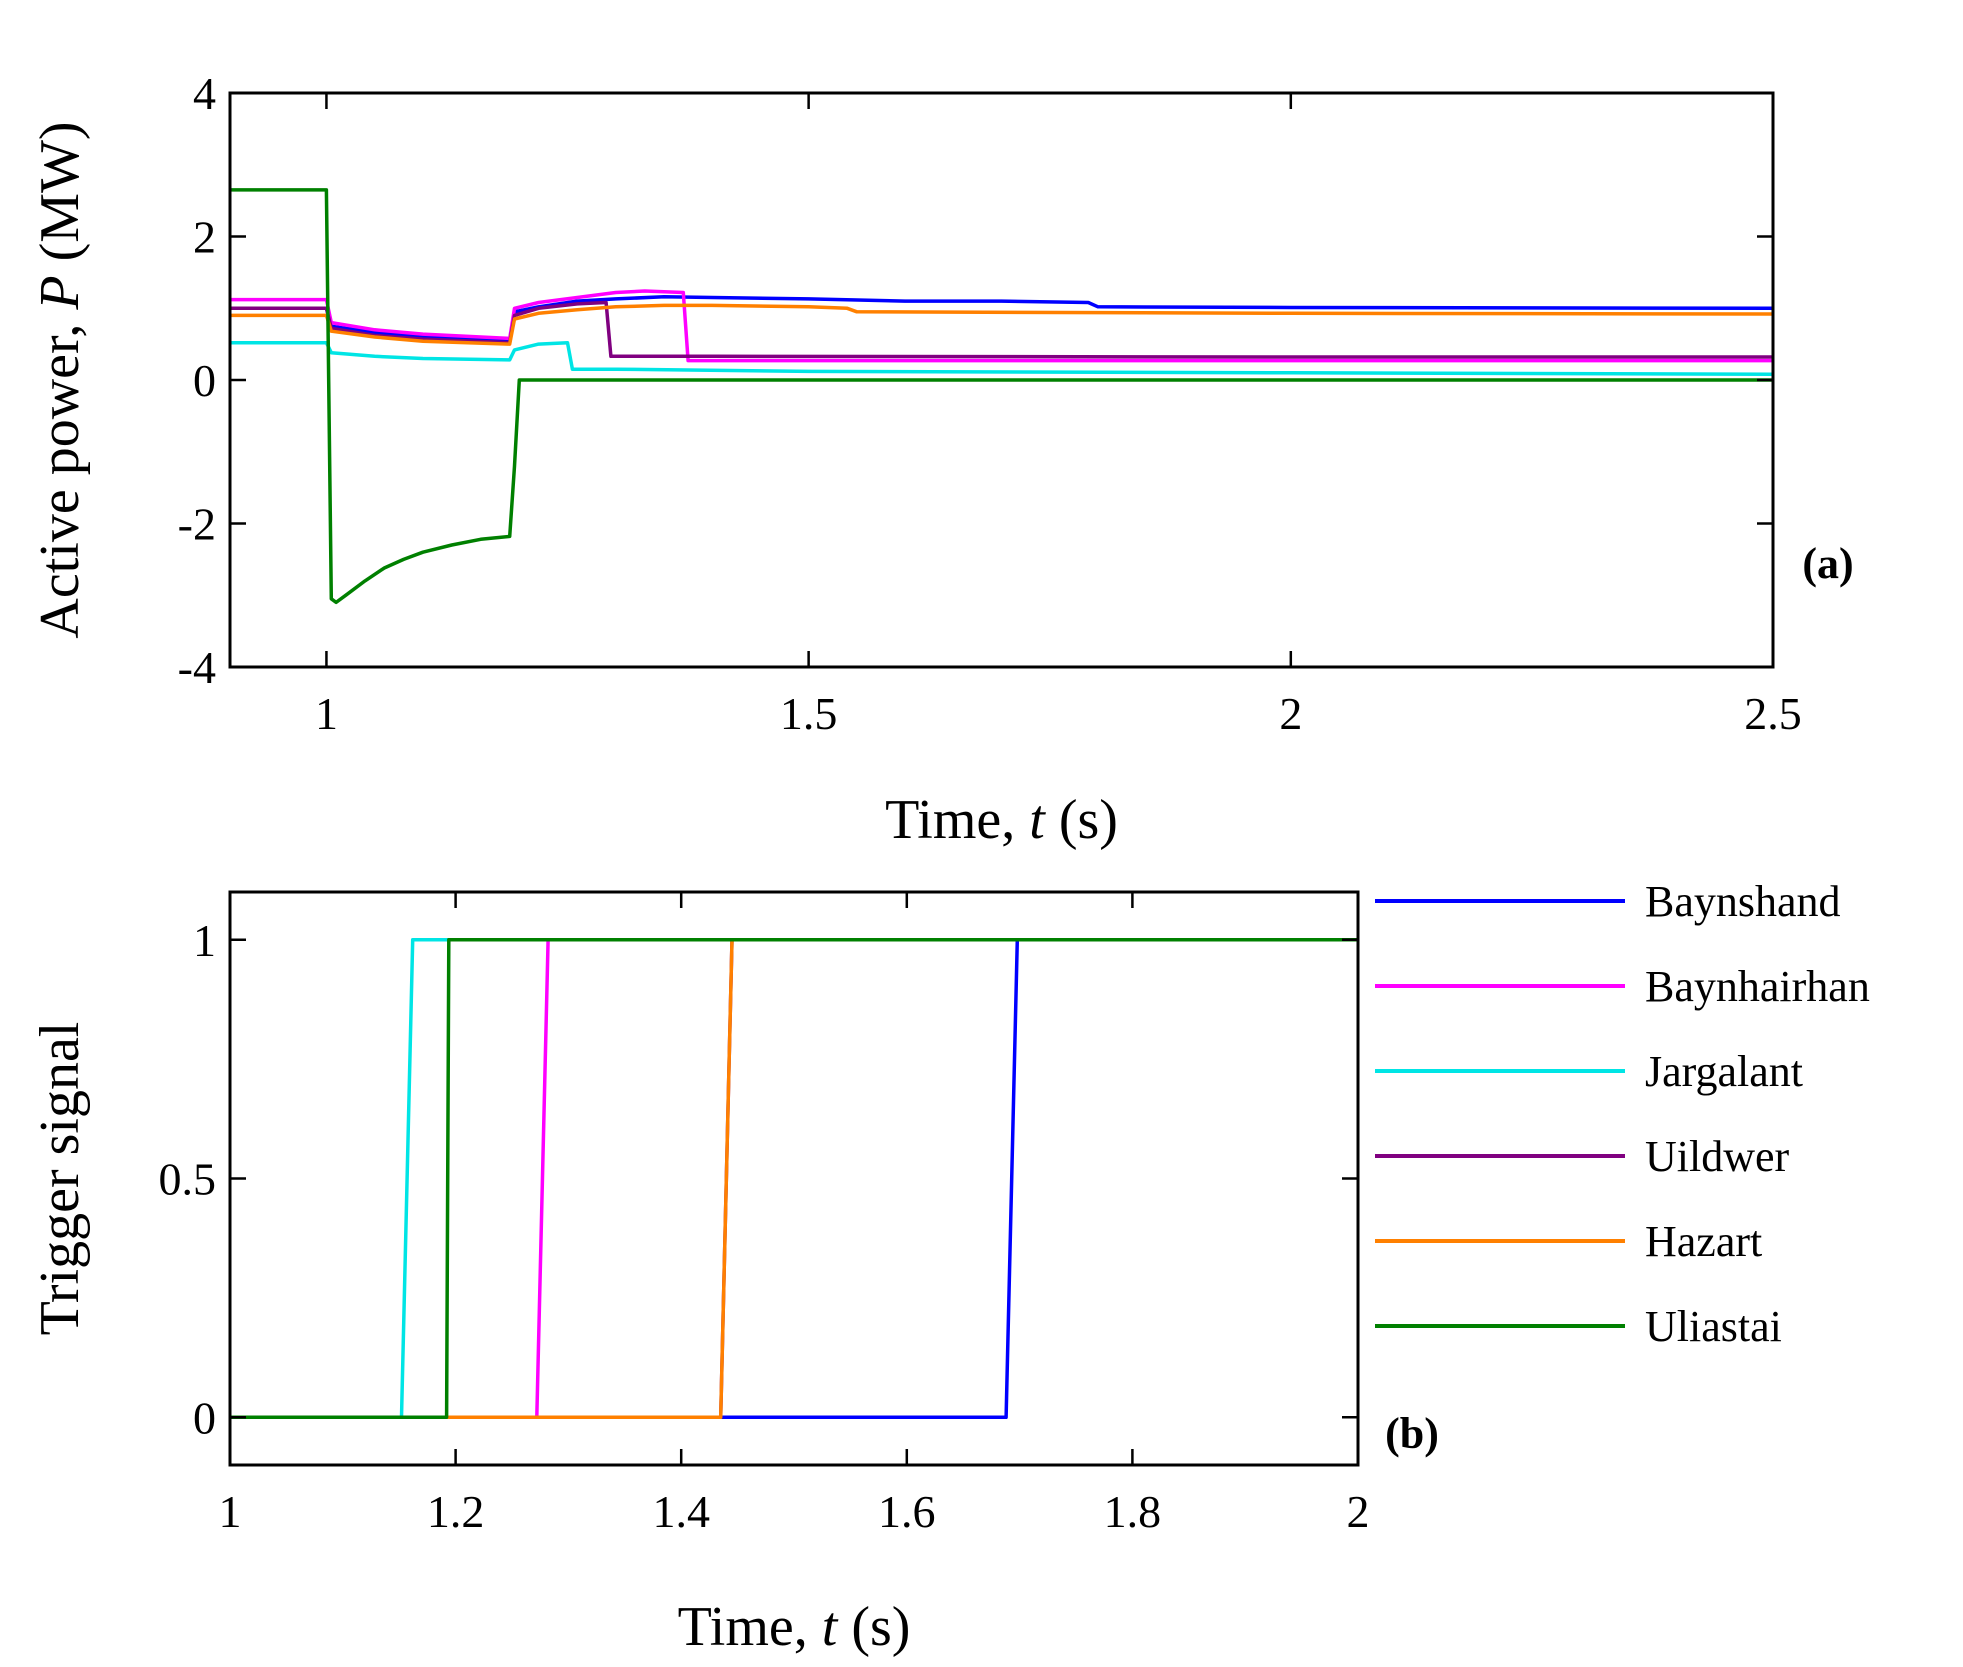 This screenshot has width=1963, height=1667. I want to click on a-ytick-label: 4, so click(204, 93).